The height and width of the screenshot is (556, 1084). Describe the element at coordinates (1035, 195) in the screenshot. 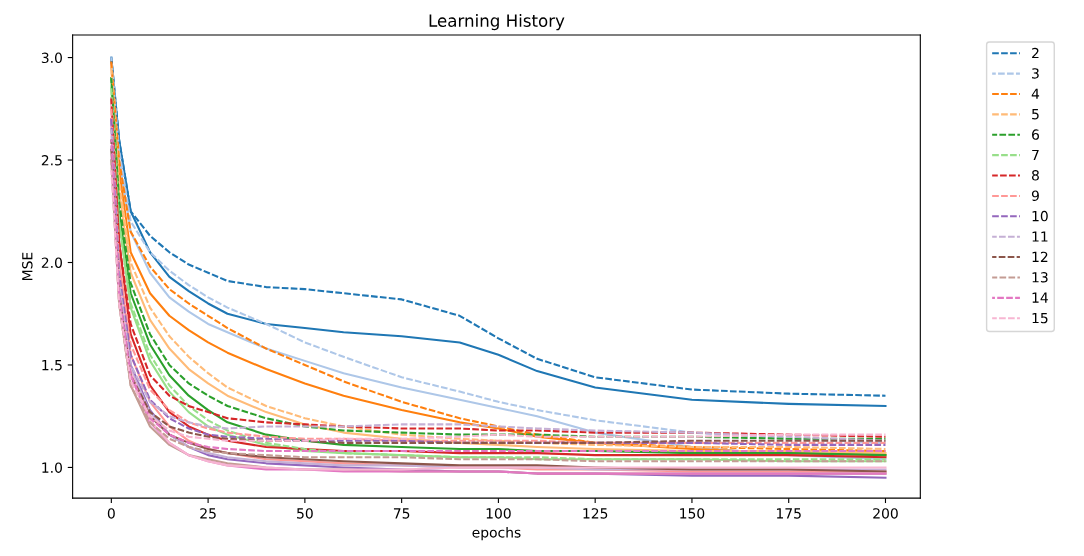

I see `legend-label: 9` at that location.